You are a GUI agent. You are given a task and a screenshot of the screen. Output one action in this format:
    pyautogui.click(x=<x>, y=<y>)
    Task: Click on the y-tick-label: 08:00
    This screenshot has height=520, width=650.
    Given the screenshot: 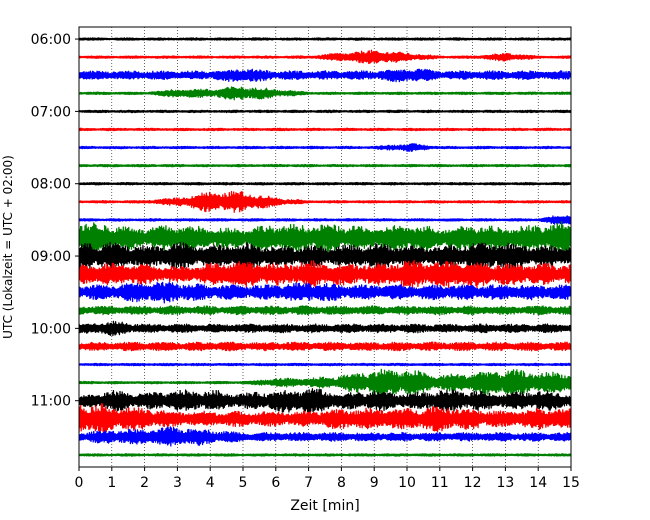 What is the action you would take?
    pyautogui.click(x=51, y=185)
    